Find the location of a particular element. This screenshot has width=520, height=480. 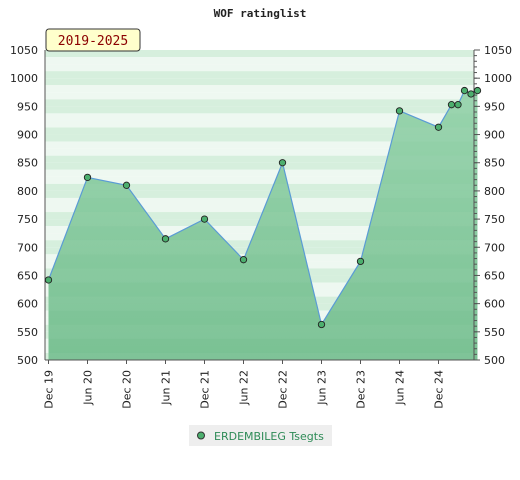

y-tick-label-right: 550 is located at coordinates (494, 332).